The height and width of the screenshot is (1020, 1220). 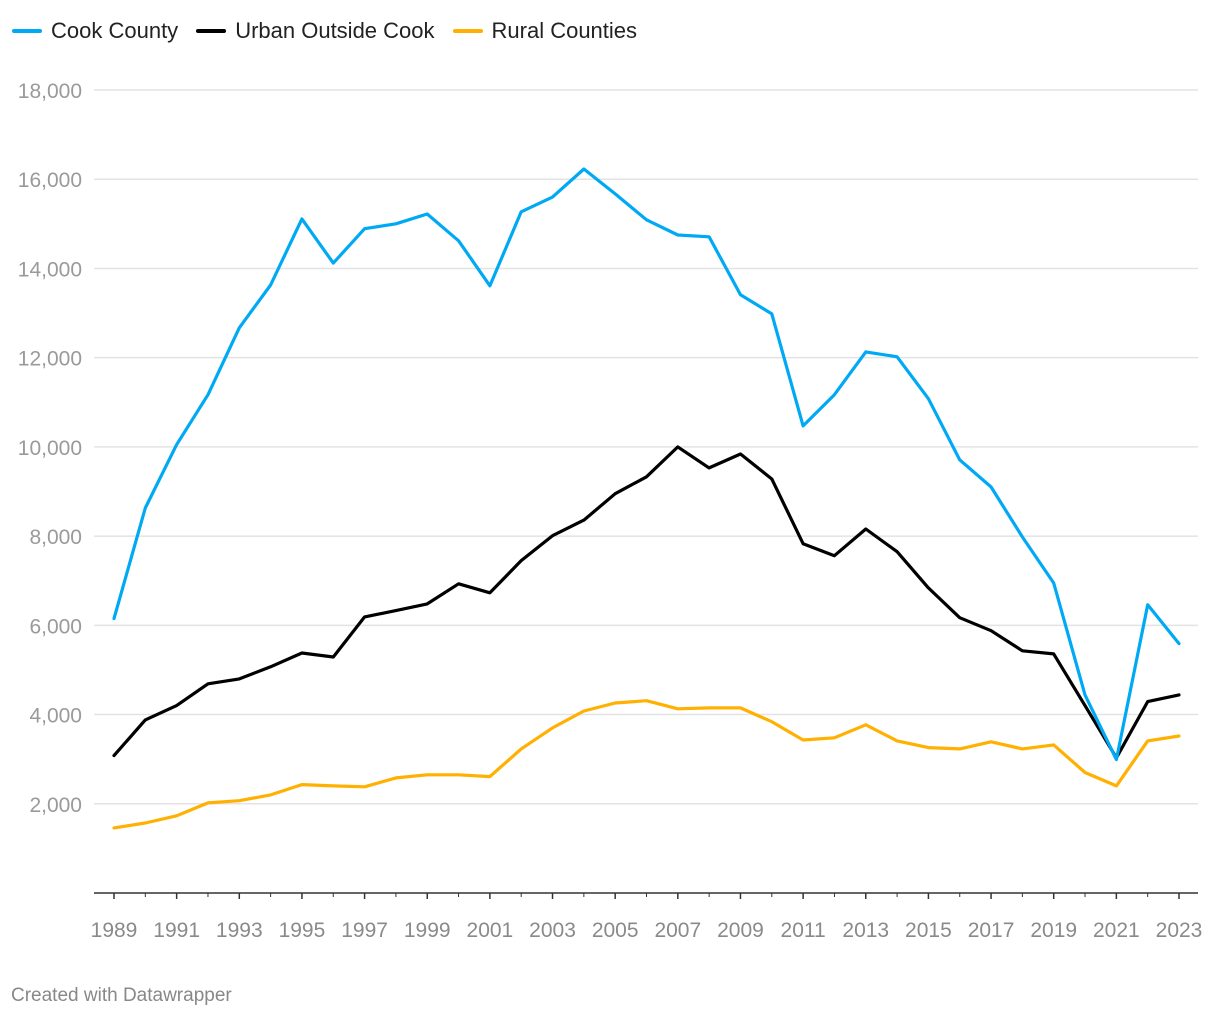 I want to click on y-tick-label: 8,000, so click(x=55, y=537).